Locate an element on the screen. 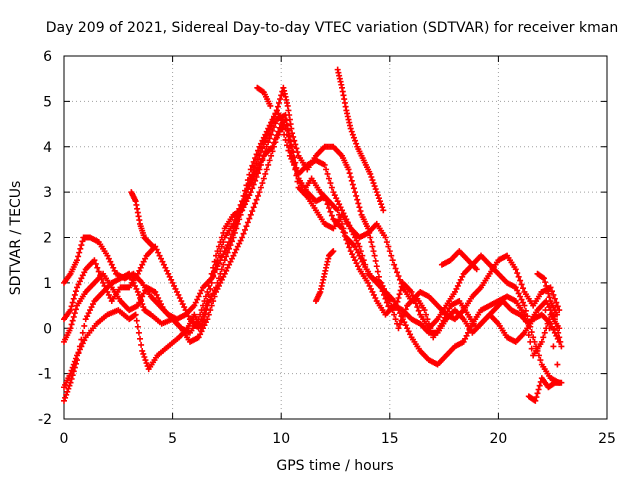  y-tick-label: 3 is located at coordinates (47, 193).